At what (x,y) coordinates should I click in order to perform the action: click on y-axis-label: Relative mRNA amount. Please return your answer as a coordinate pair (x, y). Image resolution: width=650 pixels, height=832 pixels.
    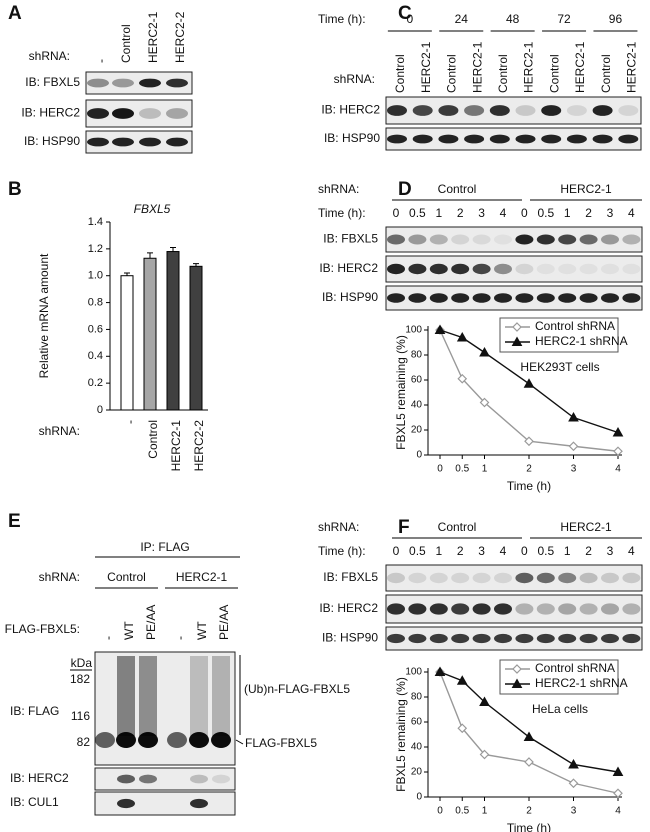
    Looking at the image, I should click on (44, 315).